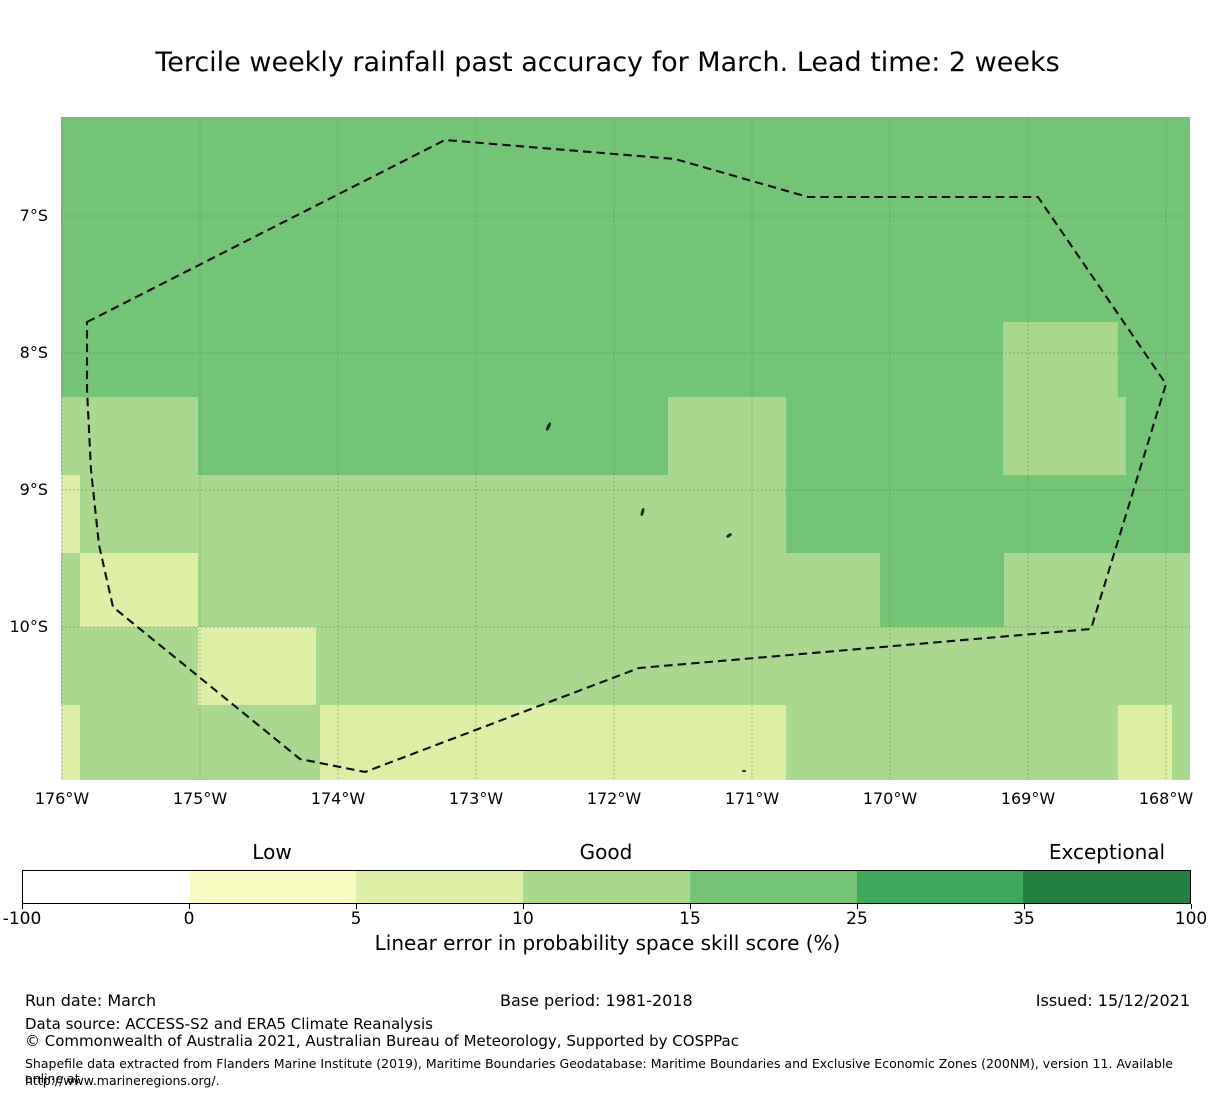 The image size is (1215, 1095). I want to click on footer-shapefile-url: http://www.marineregions.org/., so click(122, 1080).